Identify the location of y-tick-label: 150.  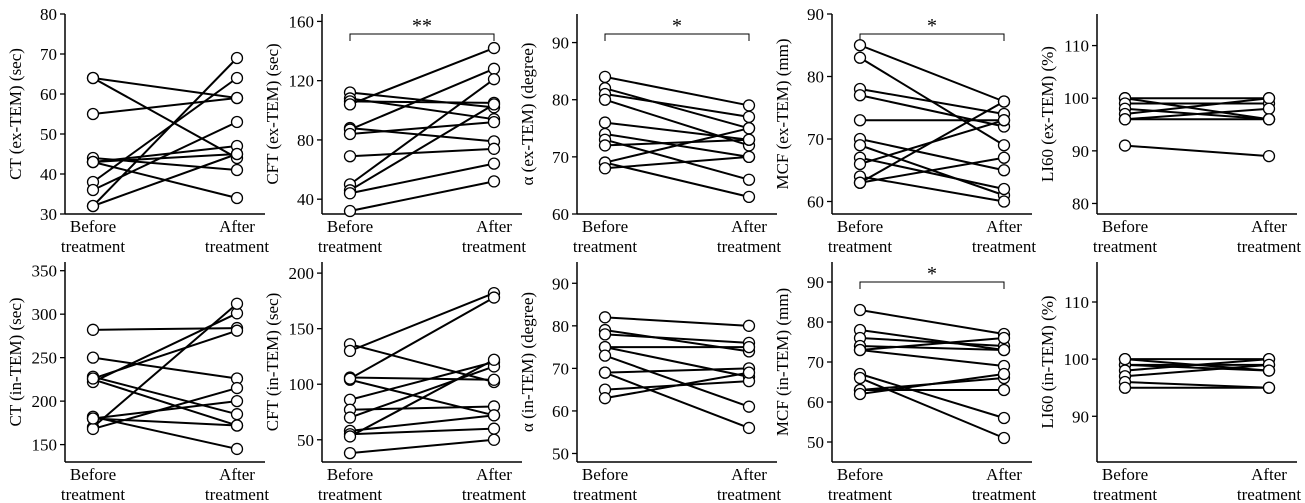
(45, 445).